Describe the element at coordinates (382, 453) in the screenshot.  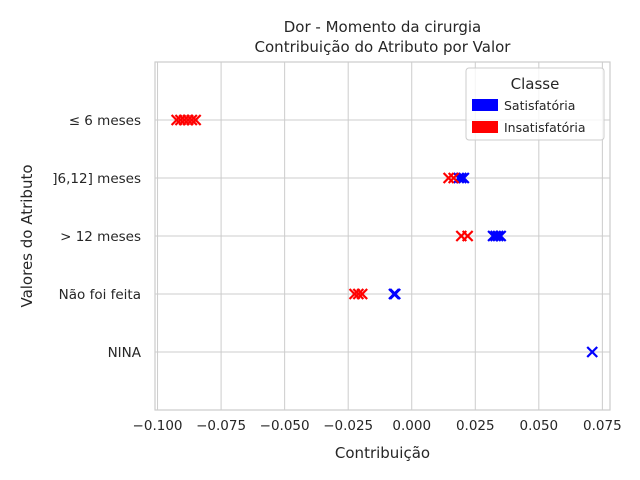
I see `x-axis-label: Contribuição` at that location.